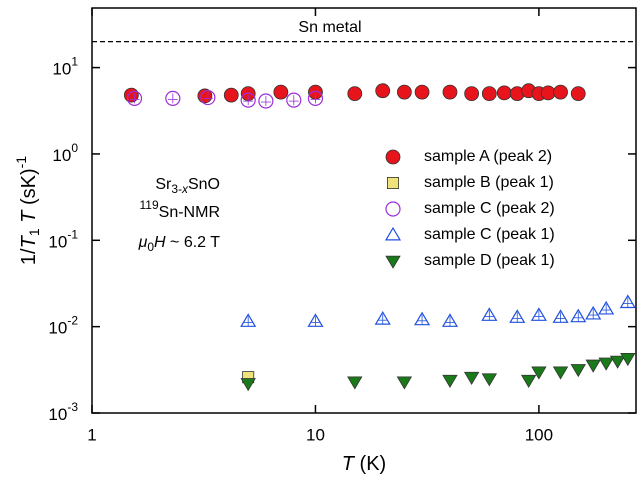 Image resolution: width=642 pixels, height=477 pixels. What do you see at coordinates (21, 162) in the screenshot?
I see `y-label-part: -1` at bounding box center [21, 162].